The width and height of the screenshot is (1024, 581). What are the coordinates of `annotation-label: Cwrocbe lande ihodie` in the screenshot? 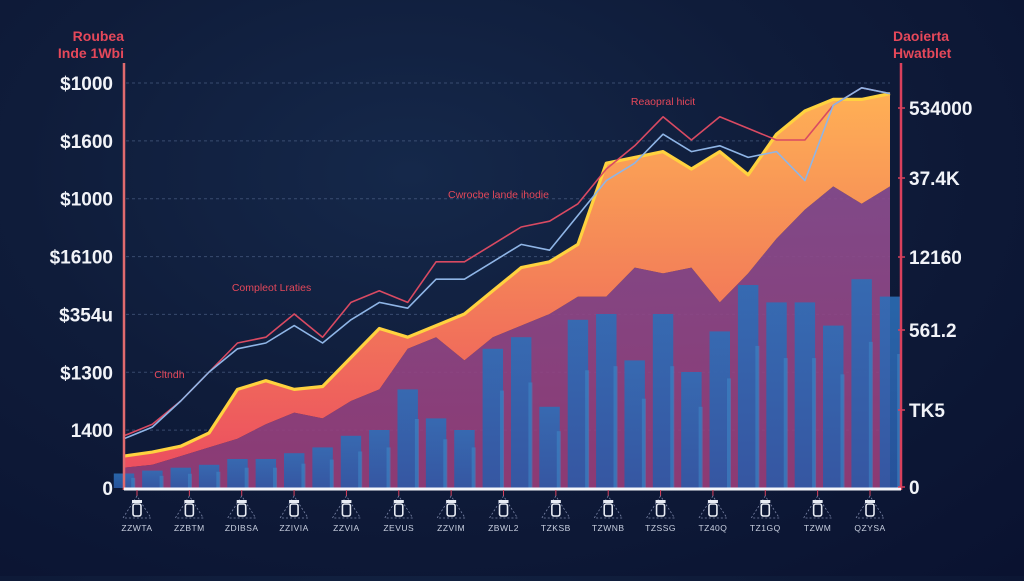 It's located at (498, 195).